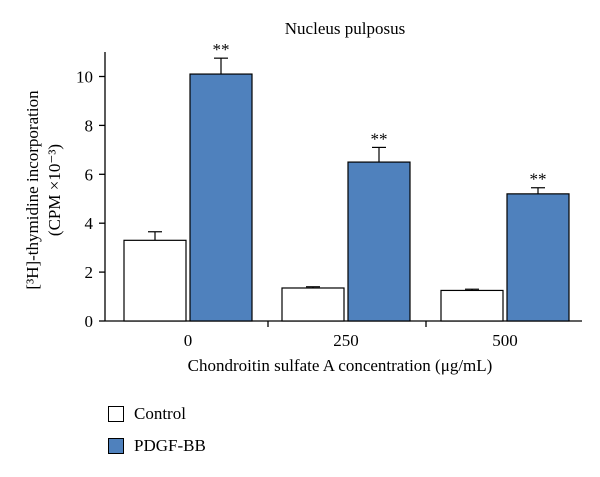 The width and height of the screenshot is (600, 477). Describe the element at coordinates (89, 223) in the screenshot. I see `y-tick-label: 4` at that location.